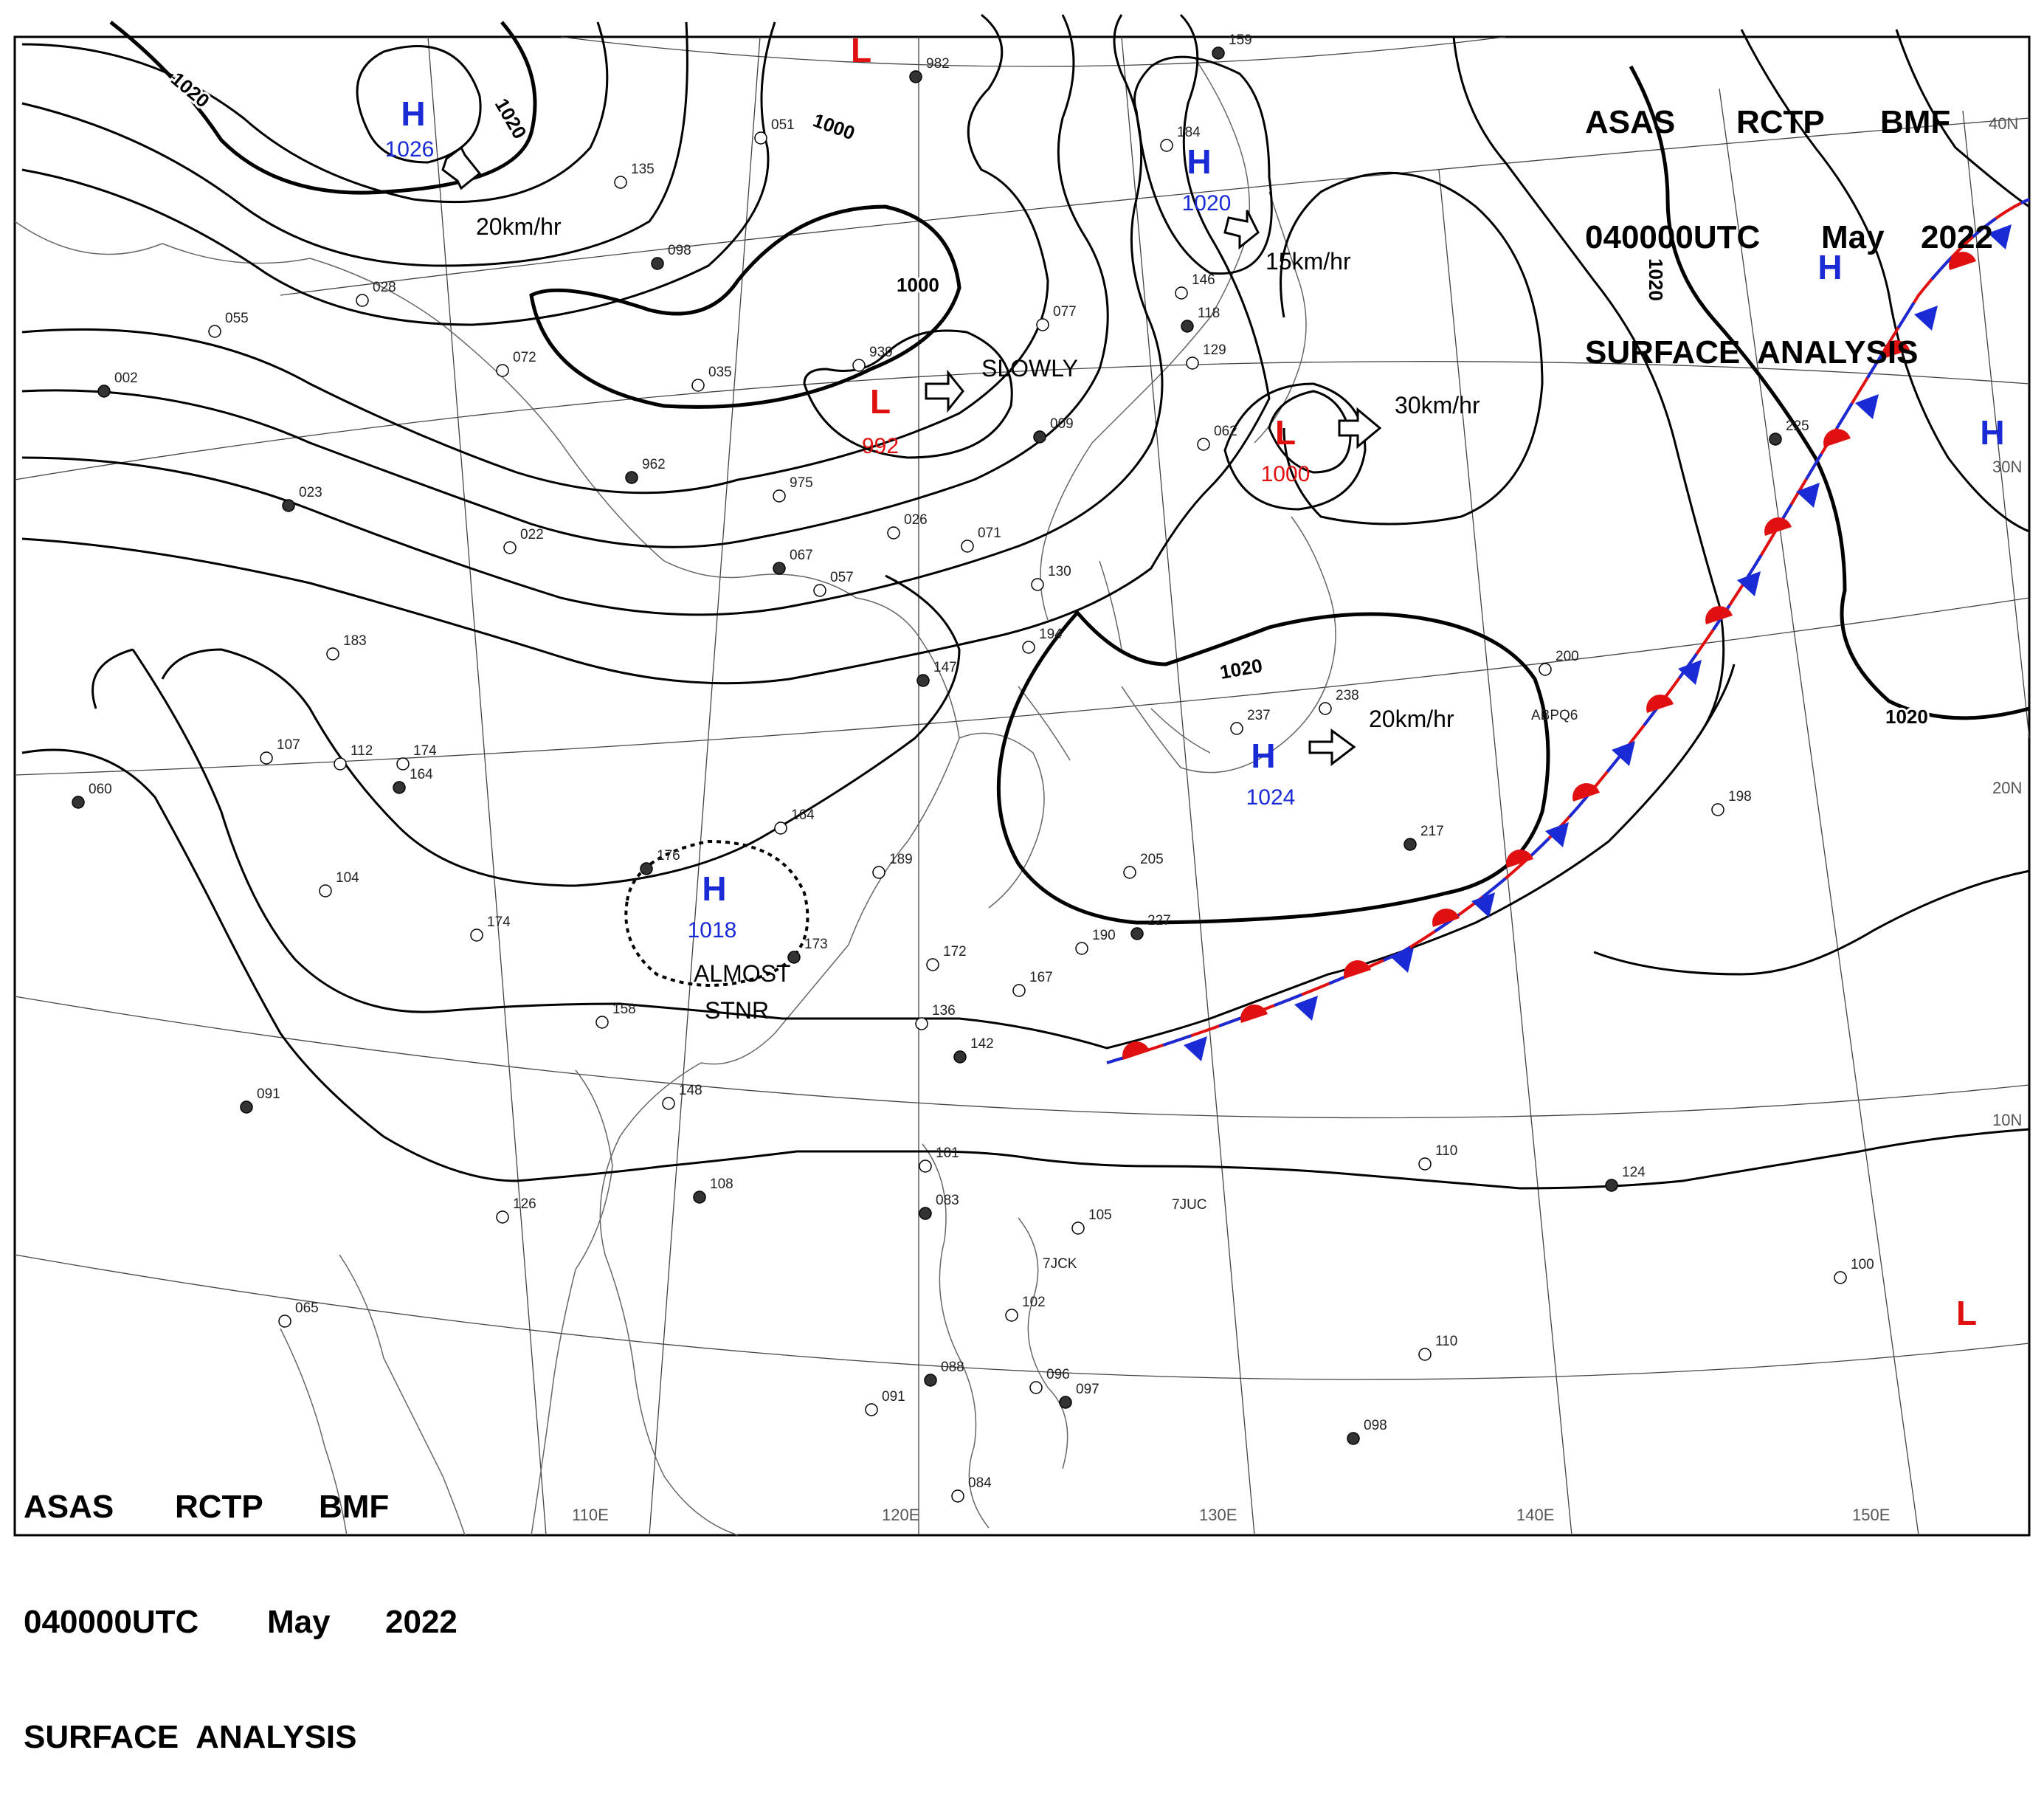  Describe the element at coordinates (307, 1308) in the screenshot. I see `station-pressure-value: 065` at that location.